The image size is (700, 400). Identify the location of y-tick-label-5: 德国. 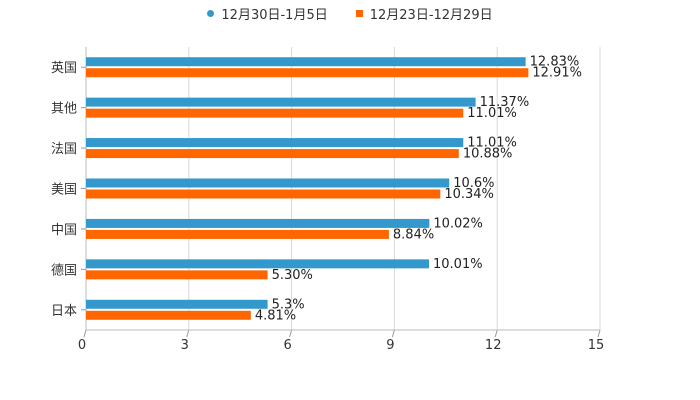
(64, 270).